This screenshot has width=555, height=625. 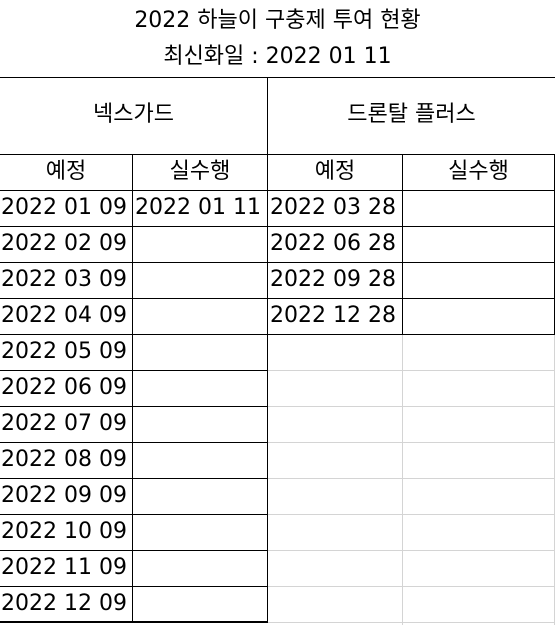 What do you see at coordinates (333, 279) in the screenshot?
I see `drontal-planned-date: 2022 09 28` at bounding box center [333, 279].